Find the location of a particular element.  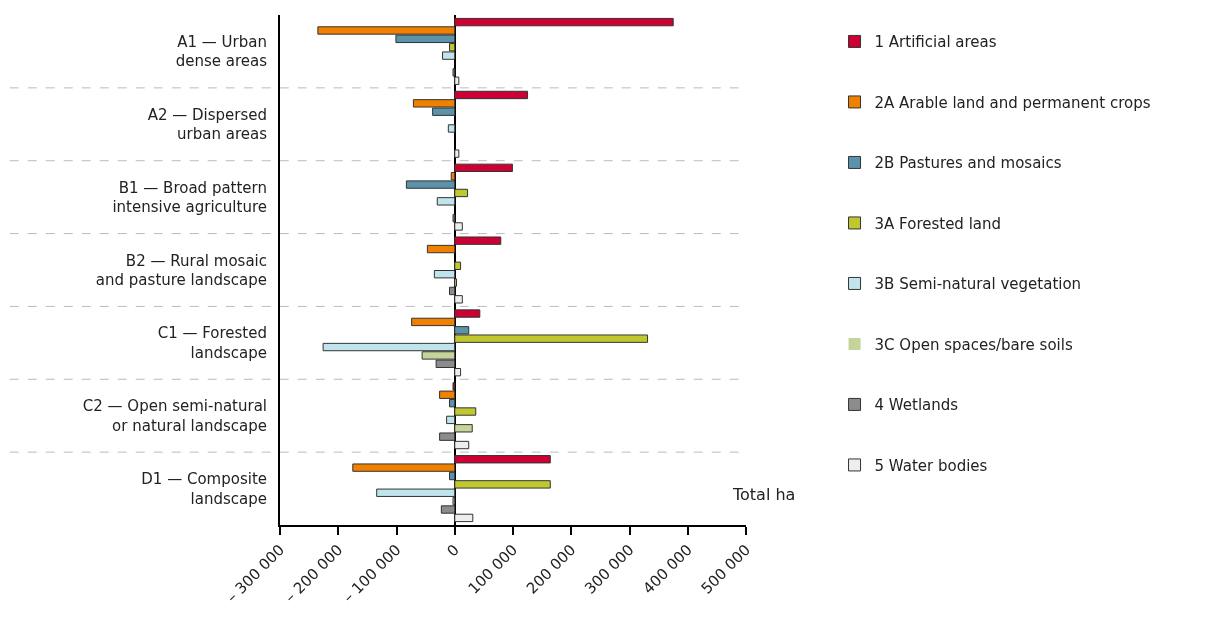

x-tick-label: – 300 000 is located at coordinates (255, 573).